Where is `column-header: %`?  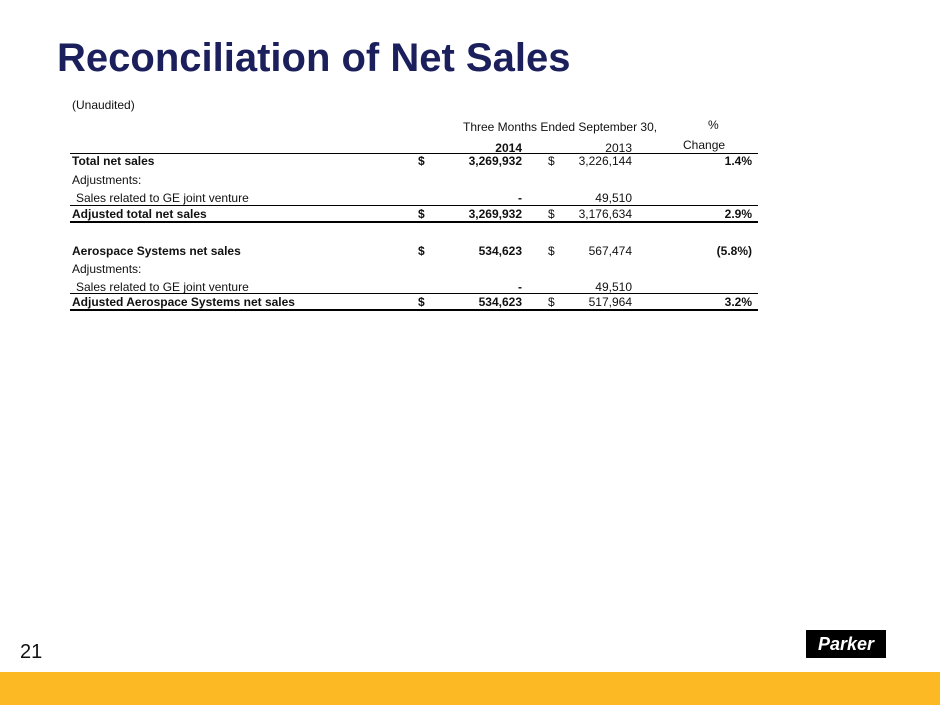 column-header: % is located at coordinates (713, 125).